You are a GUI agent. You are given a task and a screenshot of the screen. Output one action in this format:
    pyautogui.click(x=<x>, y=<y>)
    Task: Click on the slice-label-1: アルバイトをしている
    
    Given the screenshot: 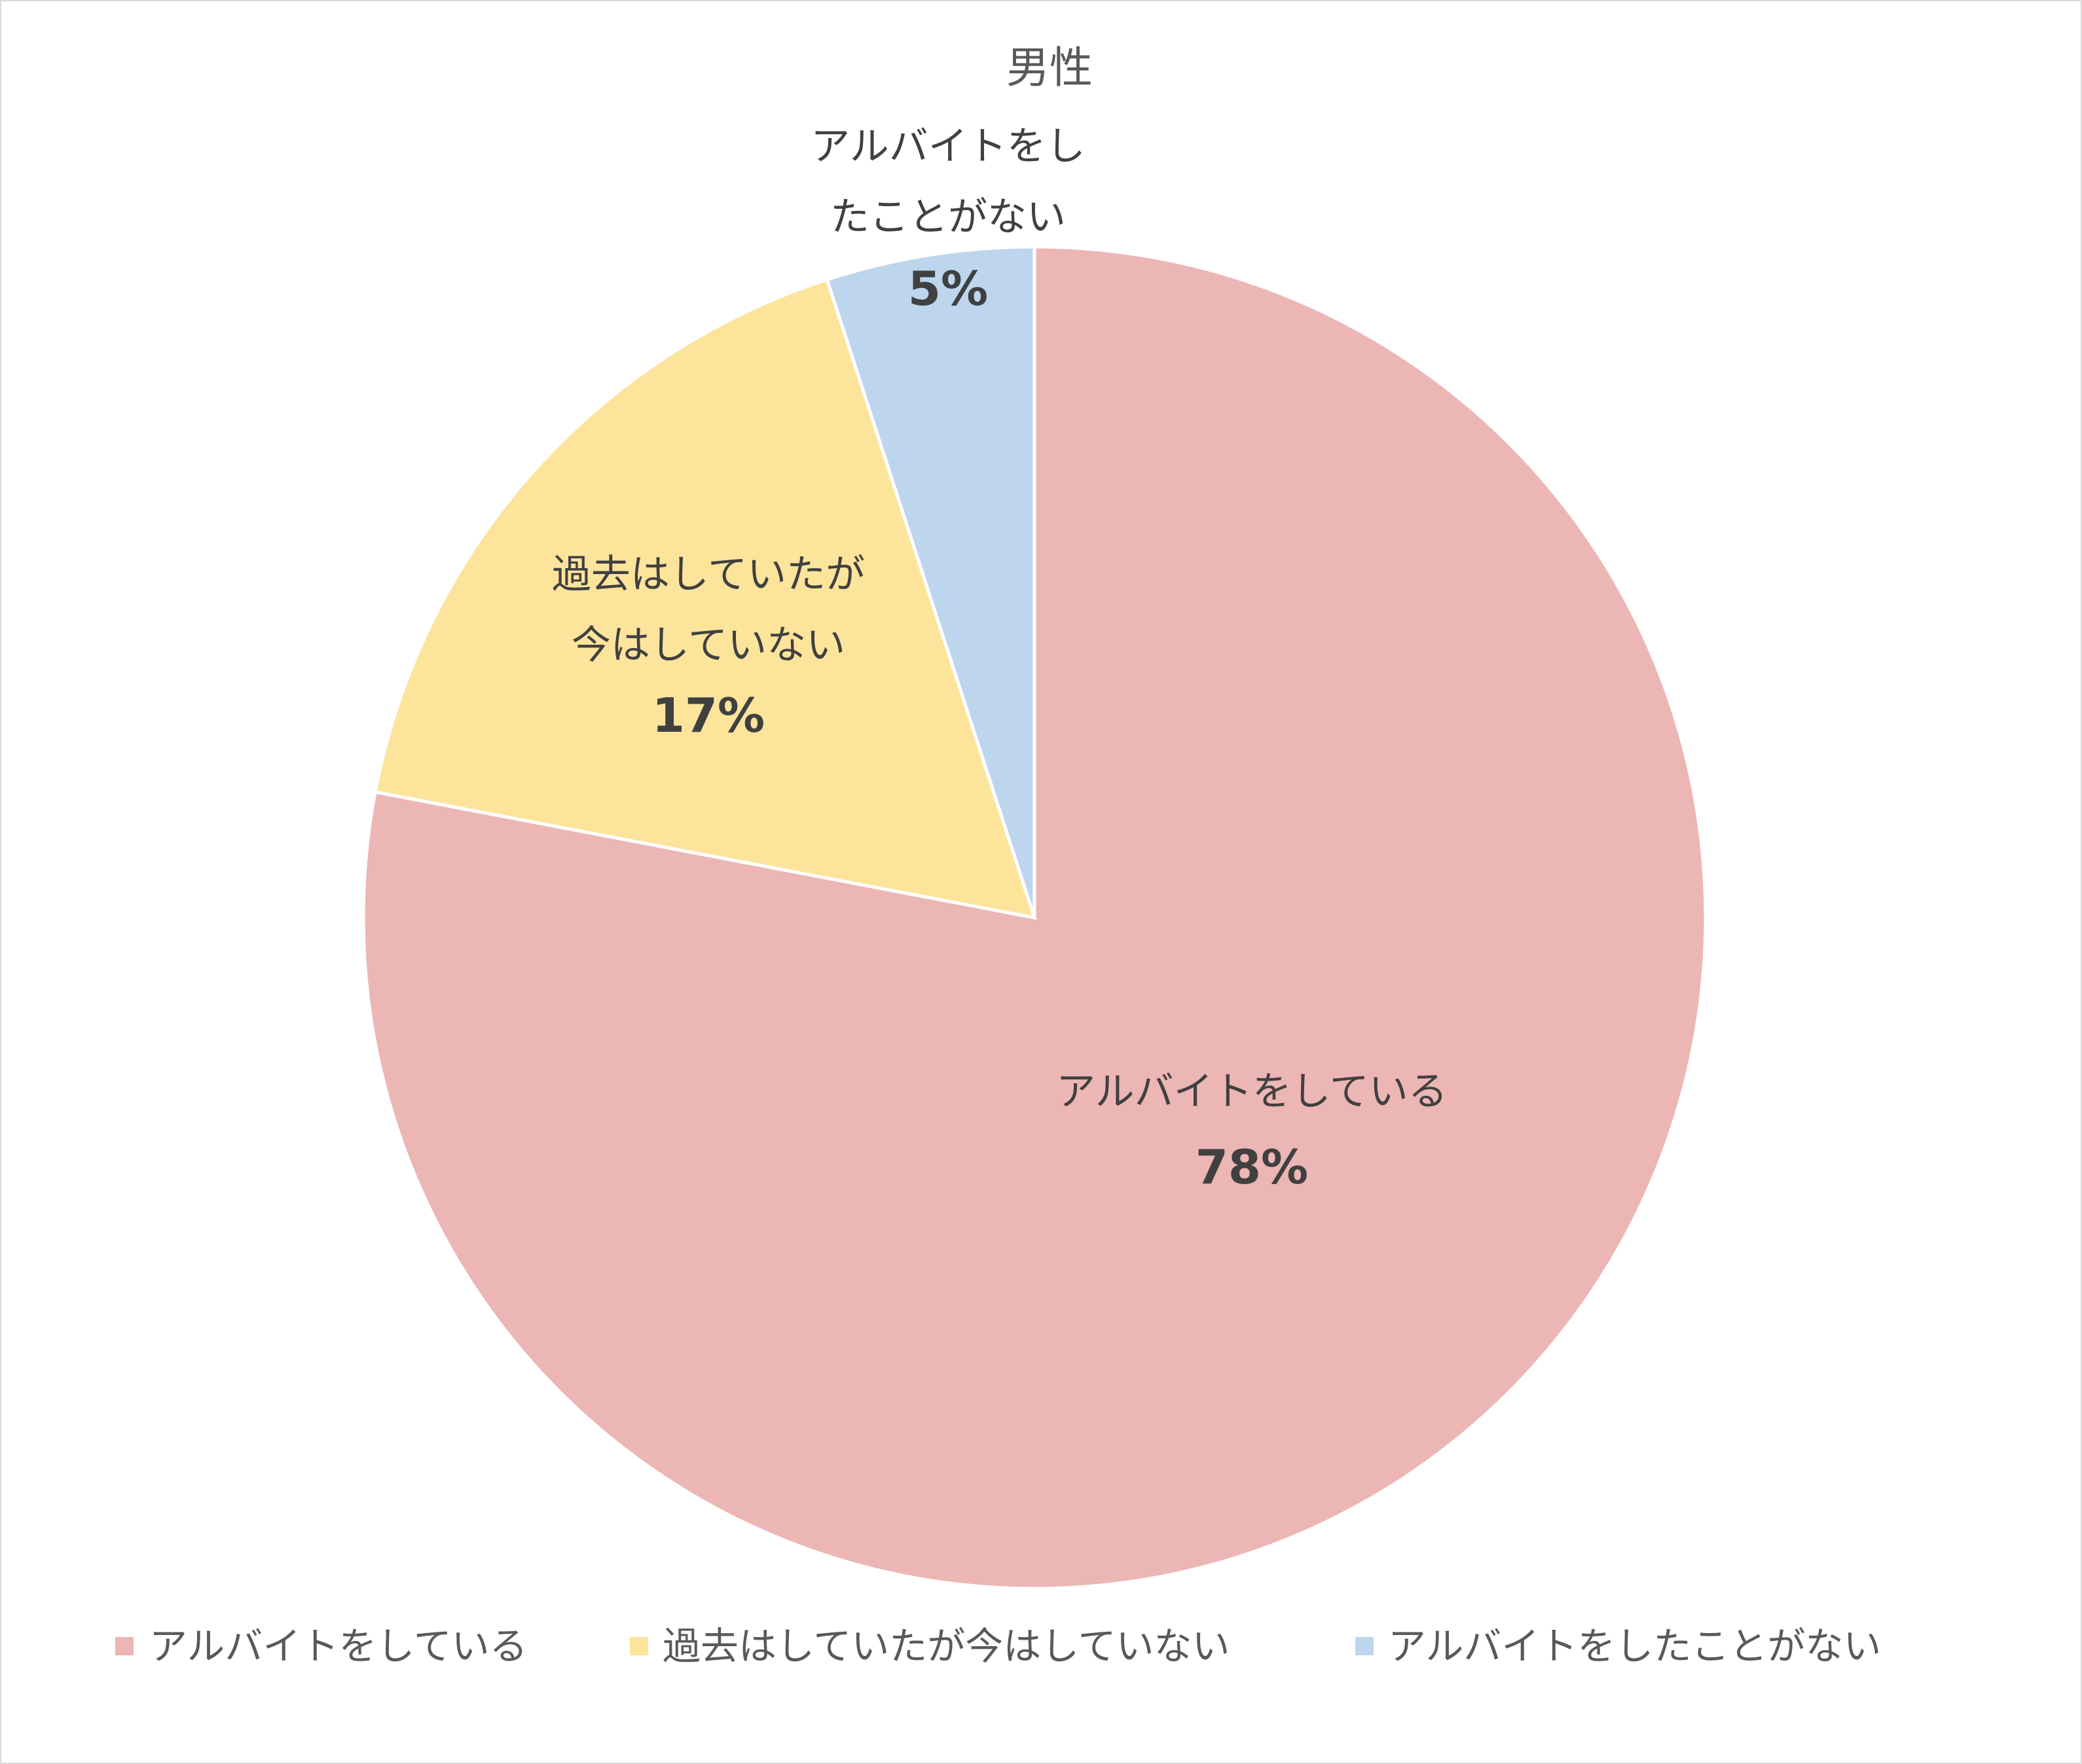 What is the action you would take?
    pyautogui.click(x=1252, y=1092)
    